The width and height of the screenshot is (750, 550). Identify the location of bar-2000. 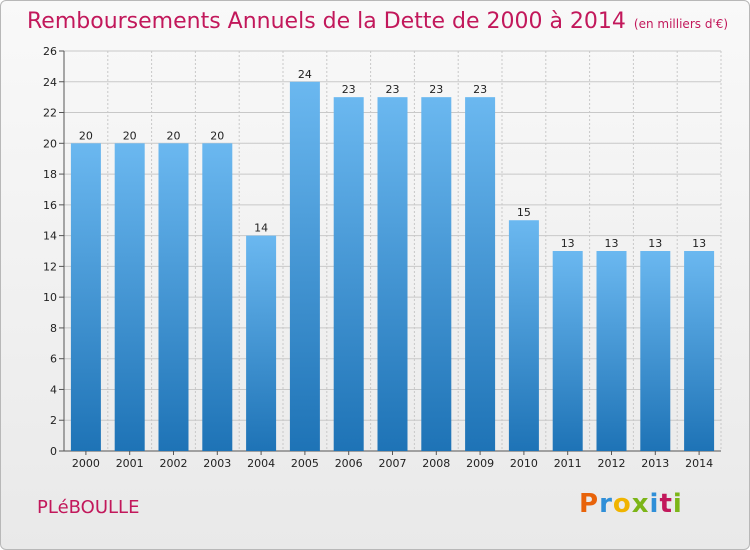
(85, 297).